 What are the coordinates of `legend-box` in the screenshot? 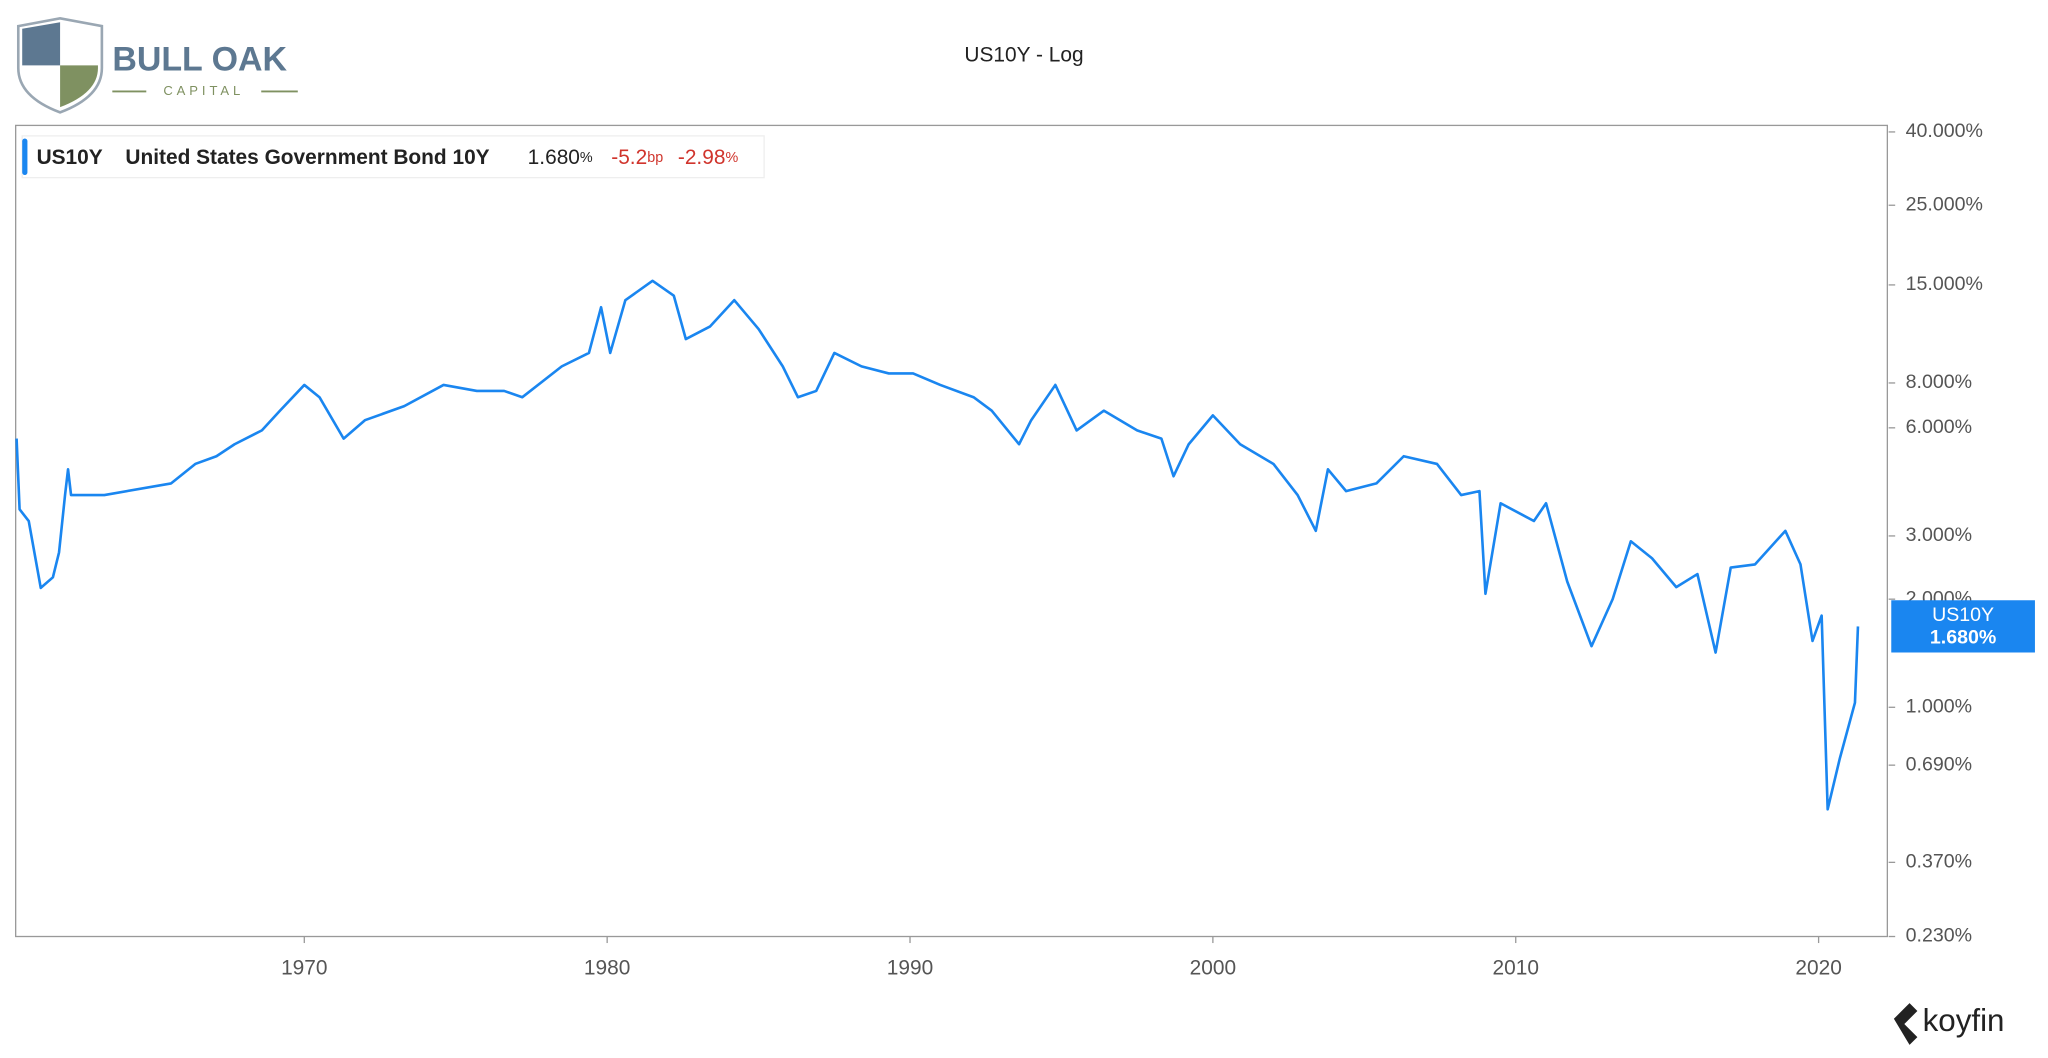 It's located at (393, 157).